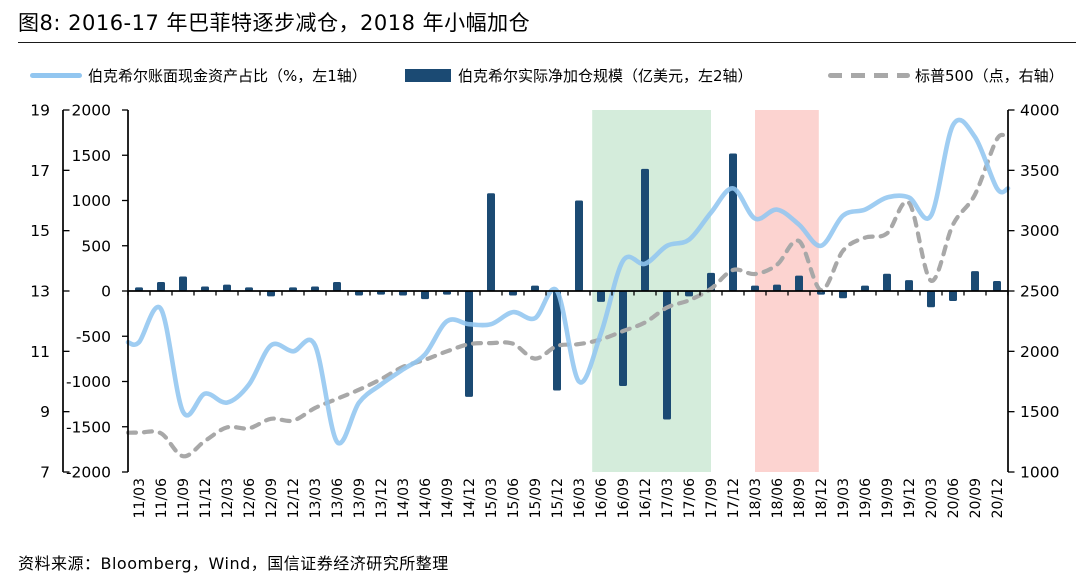  I want to click on left1-tick-label: 7, so click(45, 473).